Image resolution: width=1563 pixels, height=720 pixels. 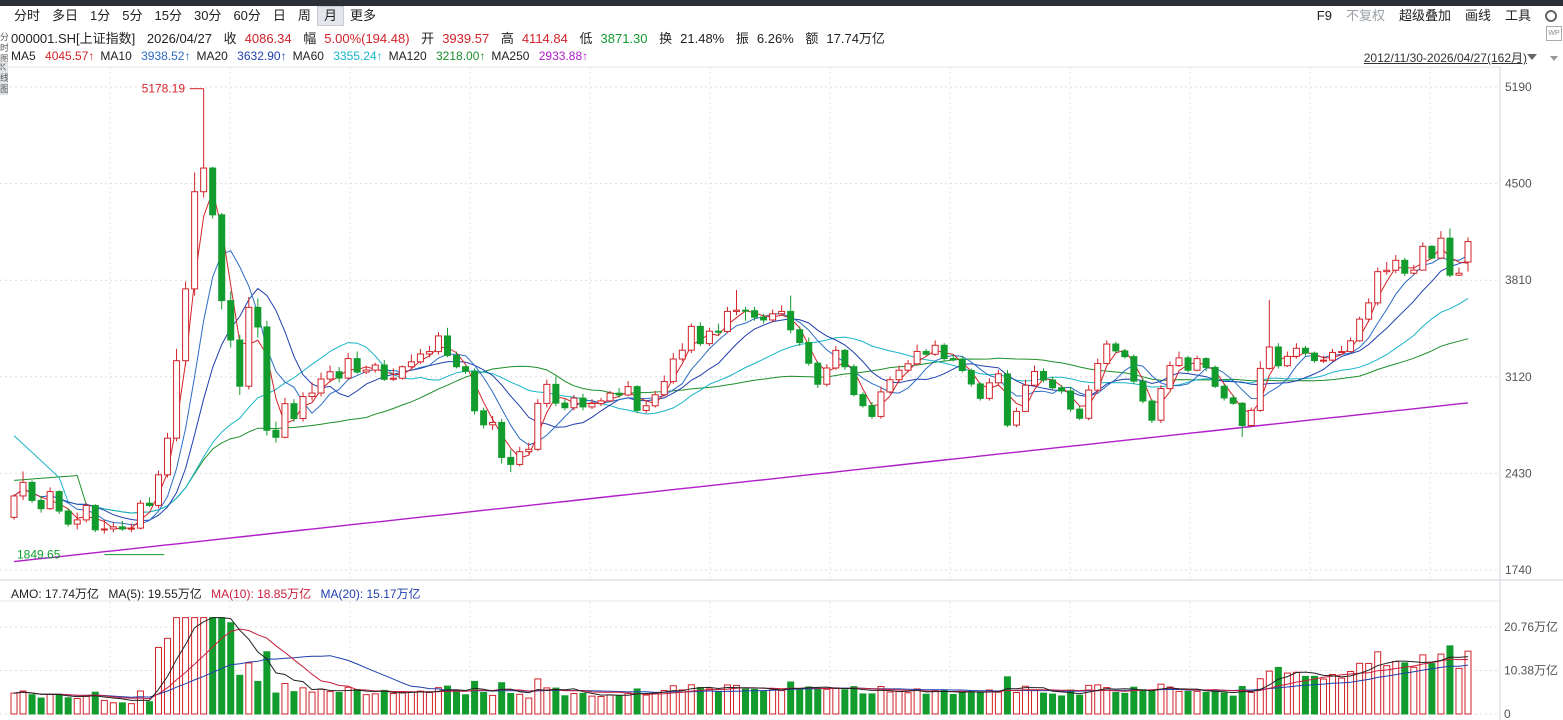 I want to click on collapse-arrow-icon, so click(x=1554, y=58).